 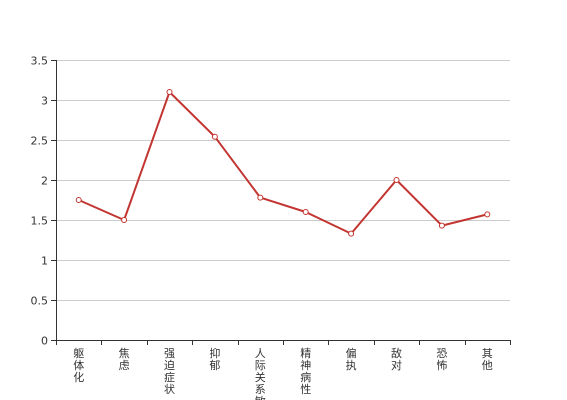 I want to click on x-tick-labels: 躯体化 焦虑 强迫症状 抑郁 人际关系敏感 精神病性 偏执 敌对 恐怖 其他, so click(x=283, y=373).